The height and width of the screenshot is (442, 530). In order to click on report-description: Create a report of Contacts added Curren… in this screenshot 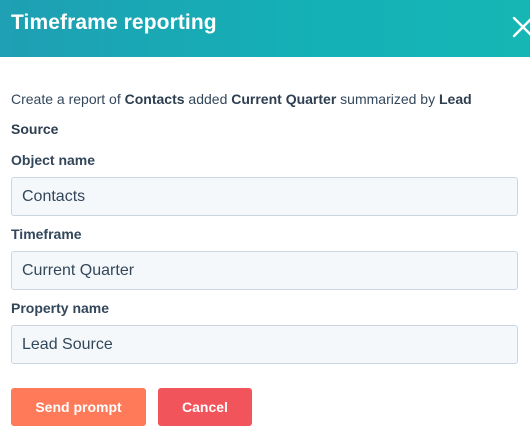, I will do `click(263, 114)`.